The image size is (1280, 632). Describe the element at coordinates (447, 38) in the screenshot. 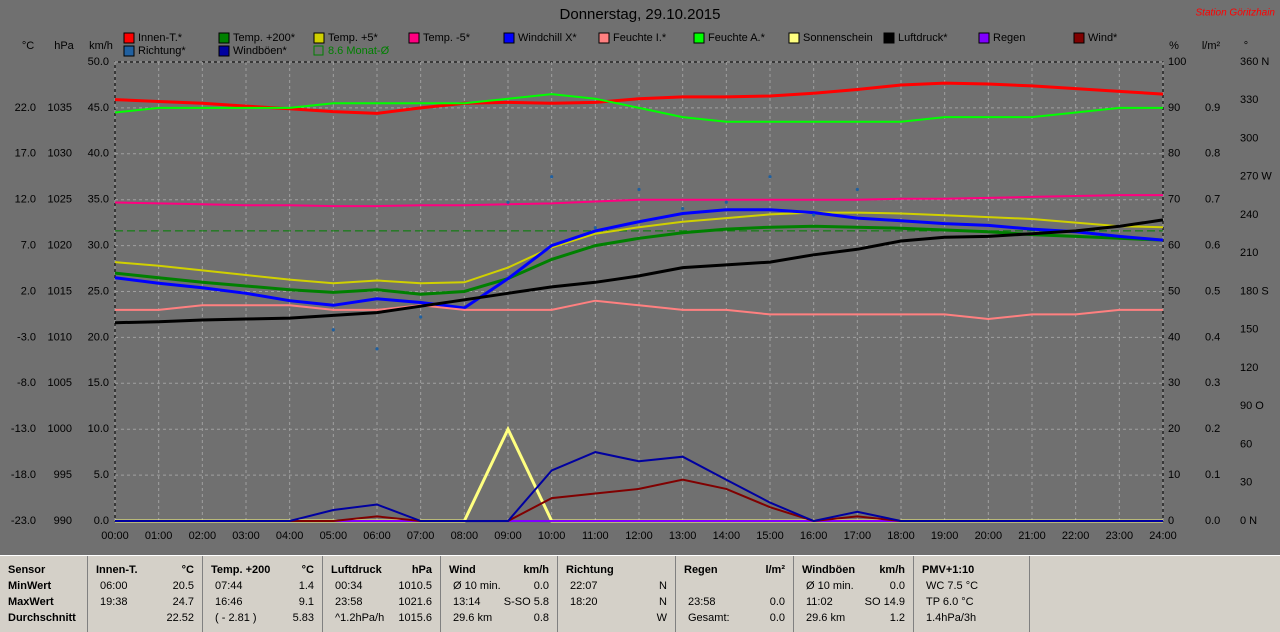

I see `legend-label: Temp. -5*` at that location.